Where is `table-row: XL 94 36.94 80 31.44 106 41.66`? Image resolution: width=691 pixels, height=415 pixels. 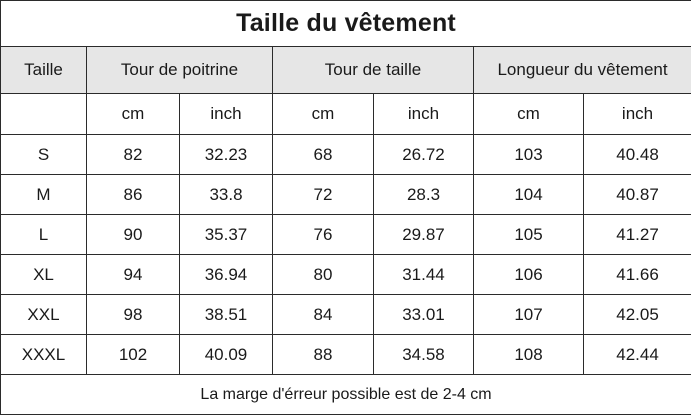
table-row: XL 94 36.94 80 31.44 106 41.66 is located at coordinates (346, 275).